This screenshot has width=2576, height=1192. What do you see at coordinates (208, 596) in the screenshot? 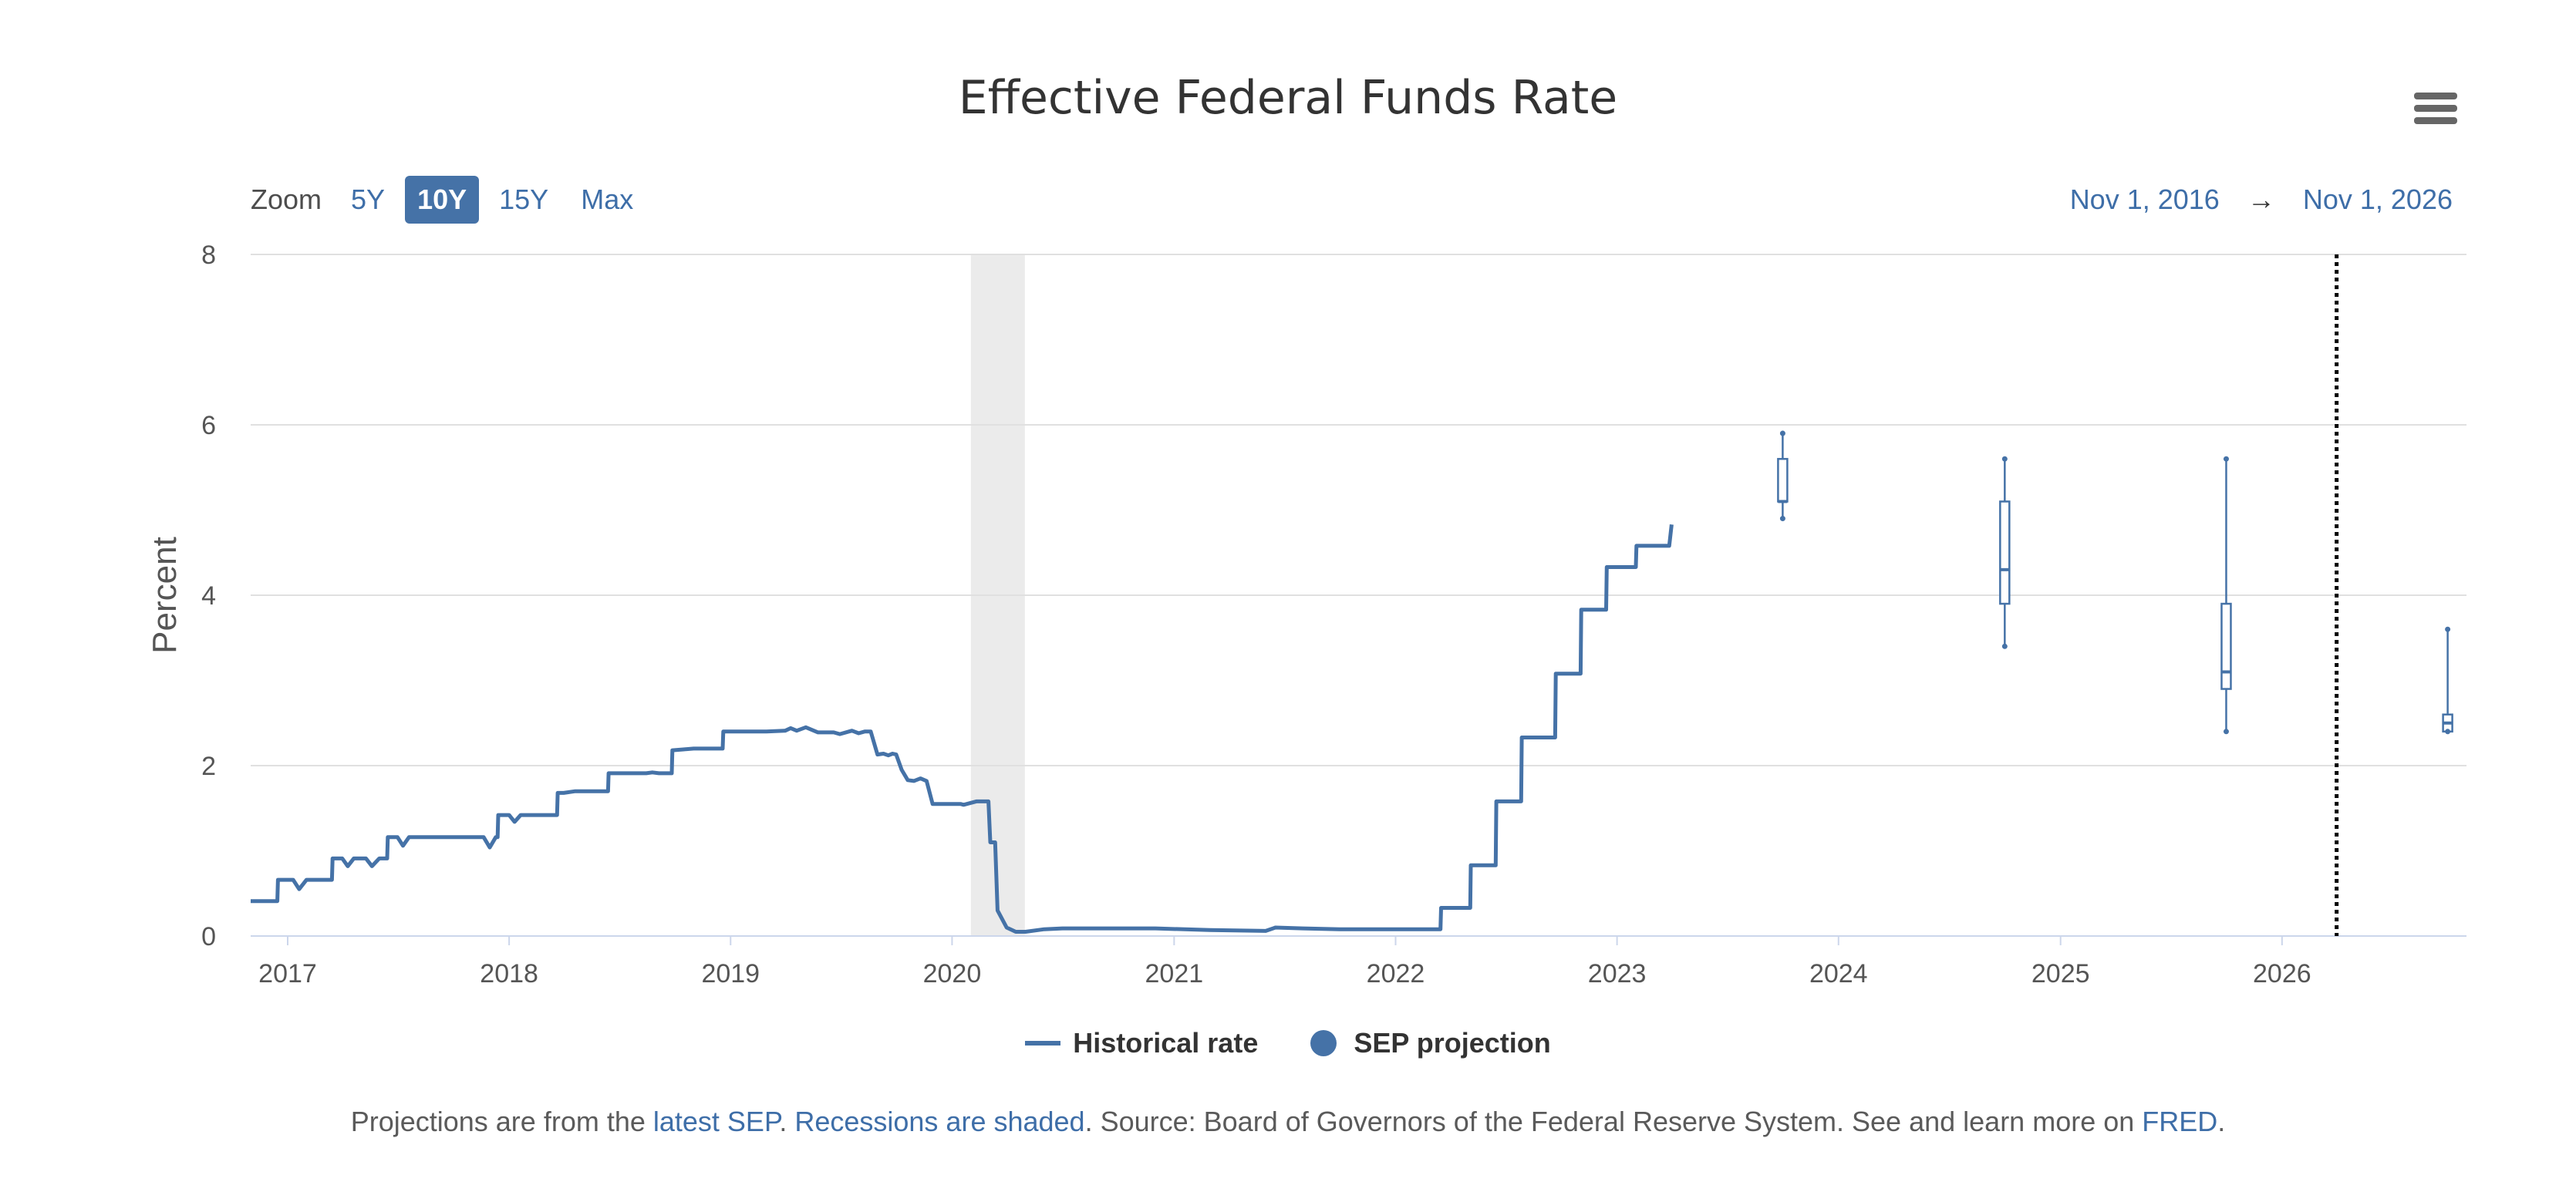
I see `y-tick-label: 4` at bounding box center [208, 596].